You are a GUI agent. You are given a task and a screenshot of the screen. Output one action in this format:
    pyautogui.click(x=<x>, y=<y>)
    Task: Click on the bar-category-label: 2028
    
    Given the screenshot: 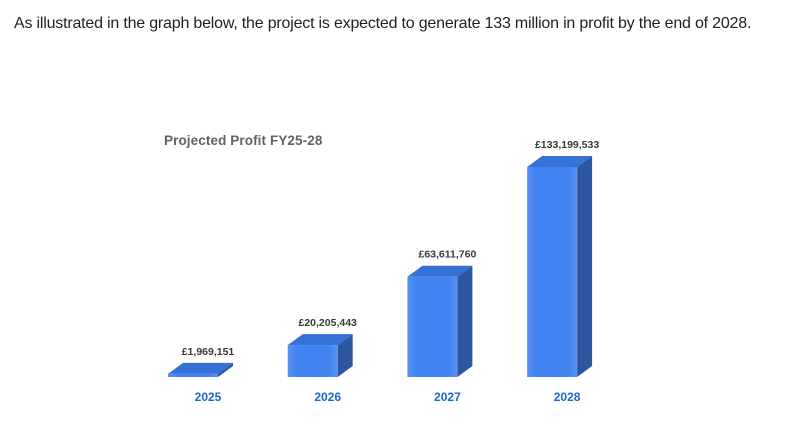 What is the action you would take?
    pyautogui.click(x=567, y=397)
    